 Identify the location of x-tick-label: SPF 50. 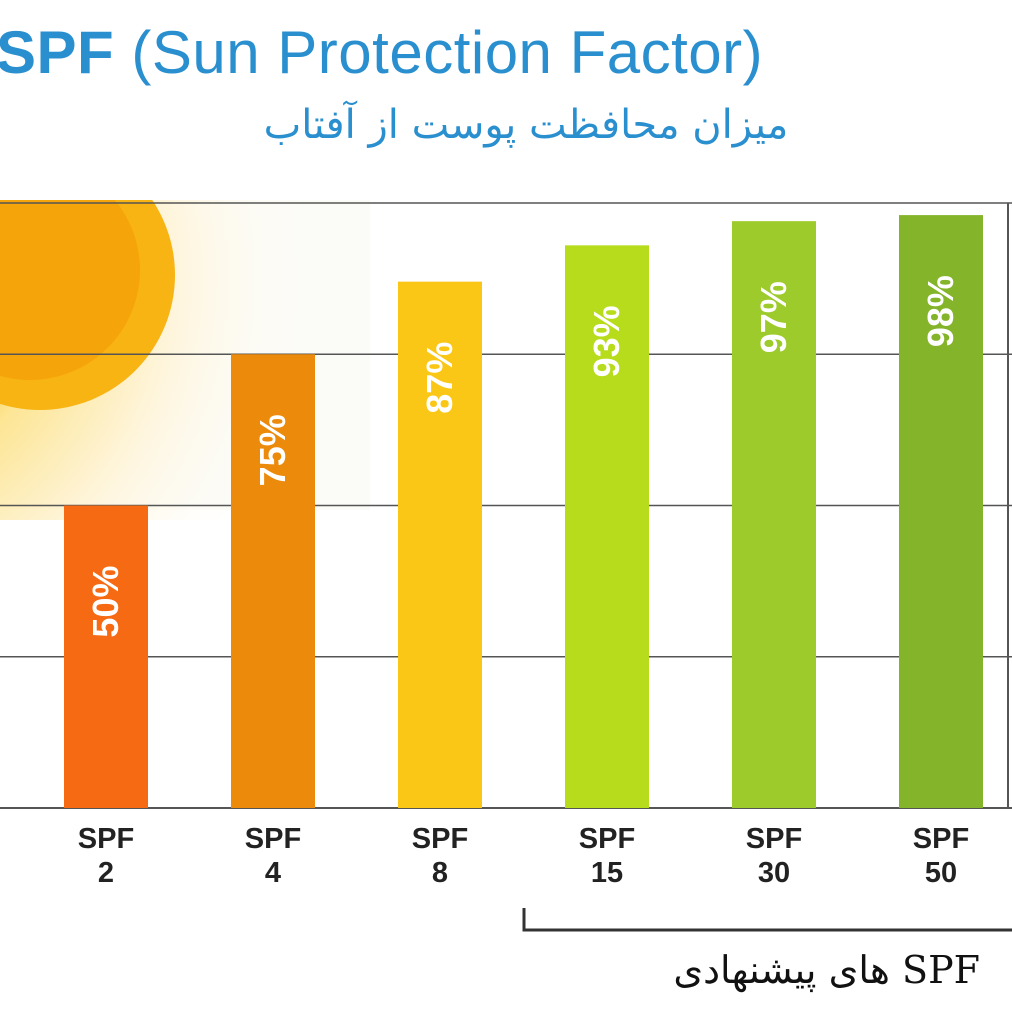
(941, 856).